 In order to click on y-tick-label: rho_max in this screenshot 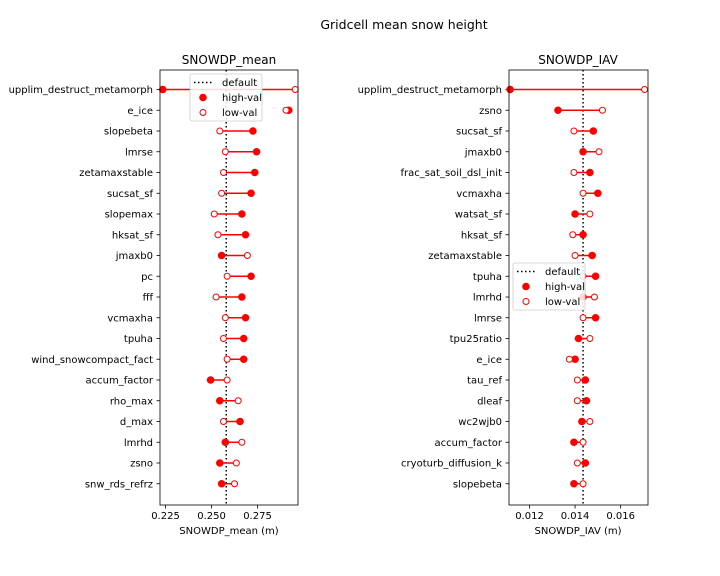, I will do `click(131, 401)`.